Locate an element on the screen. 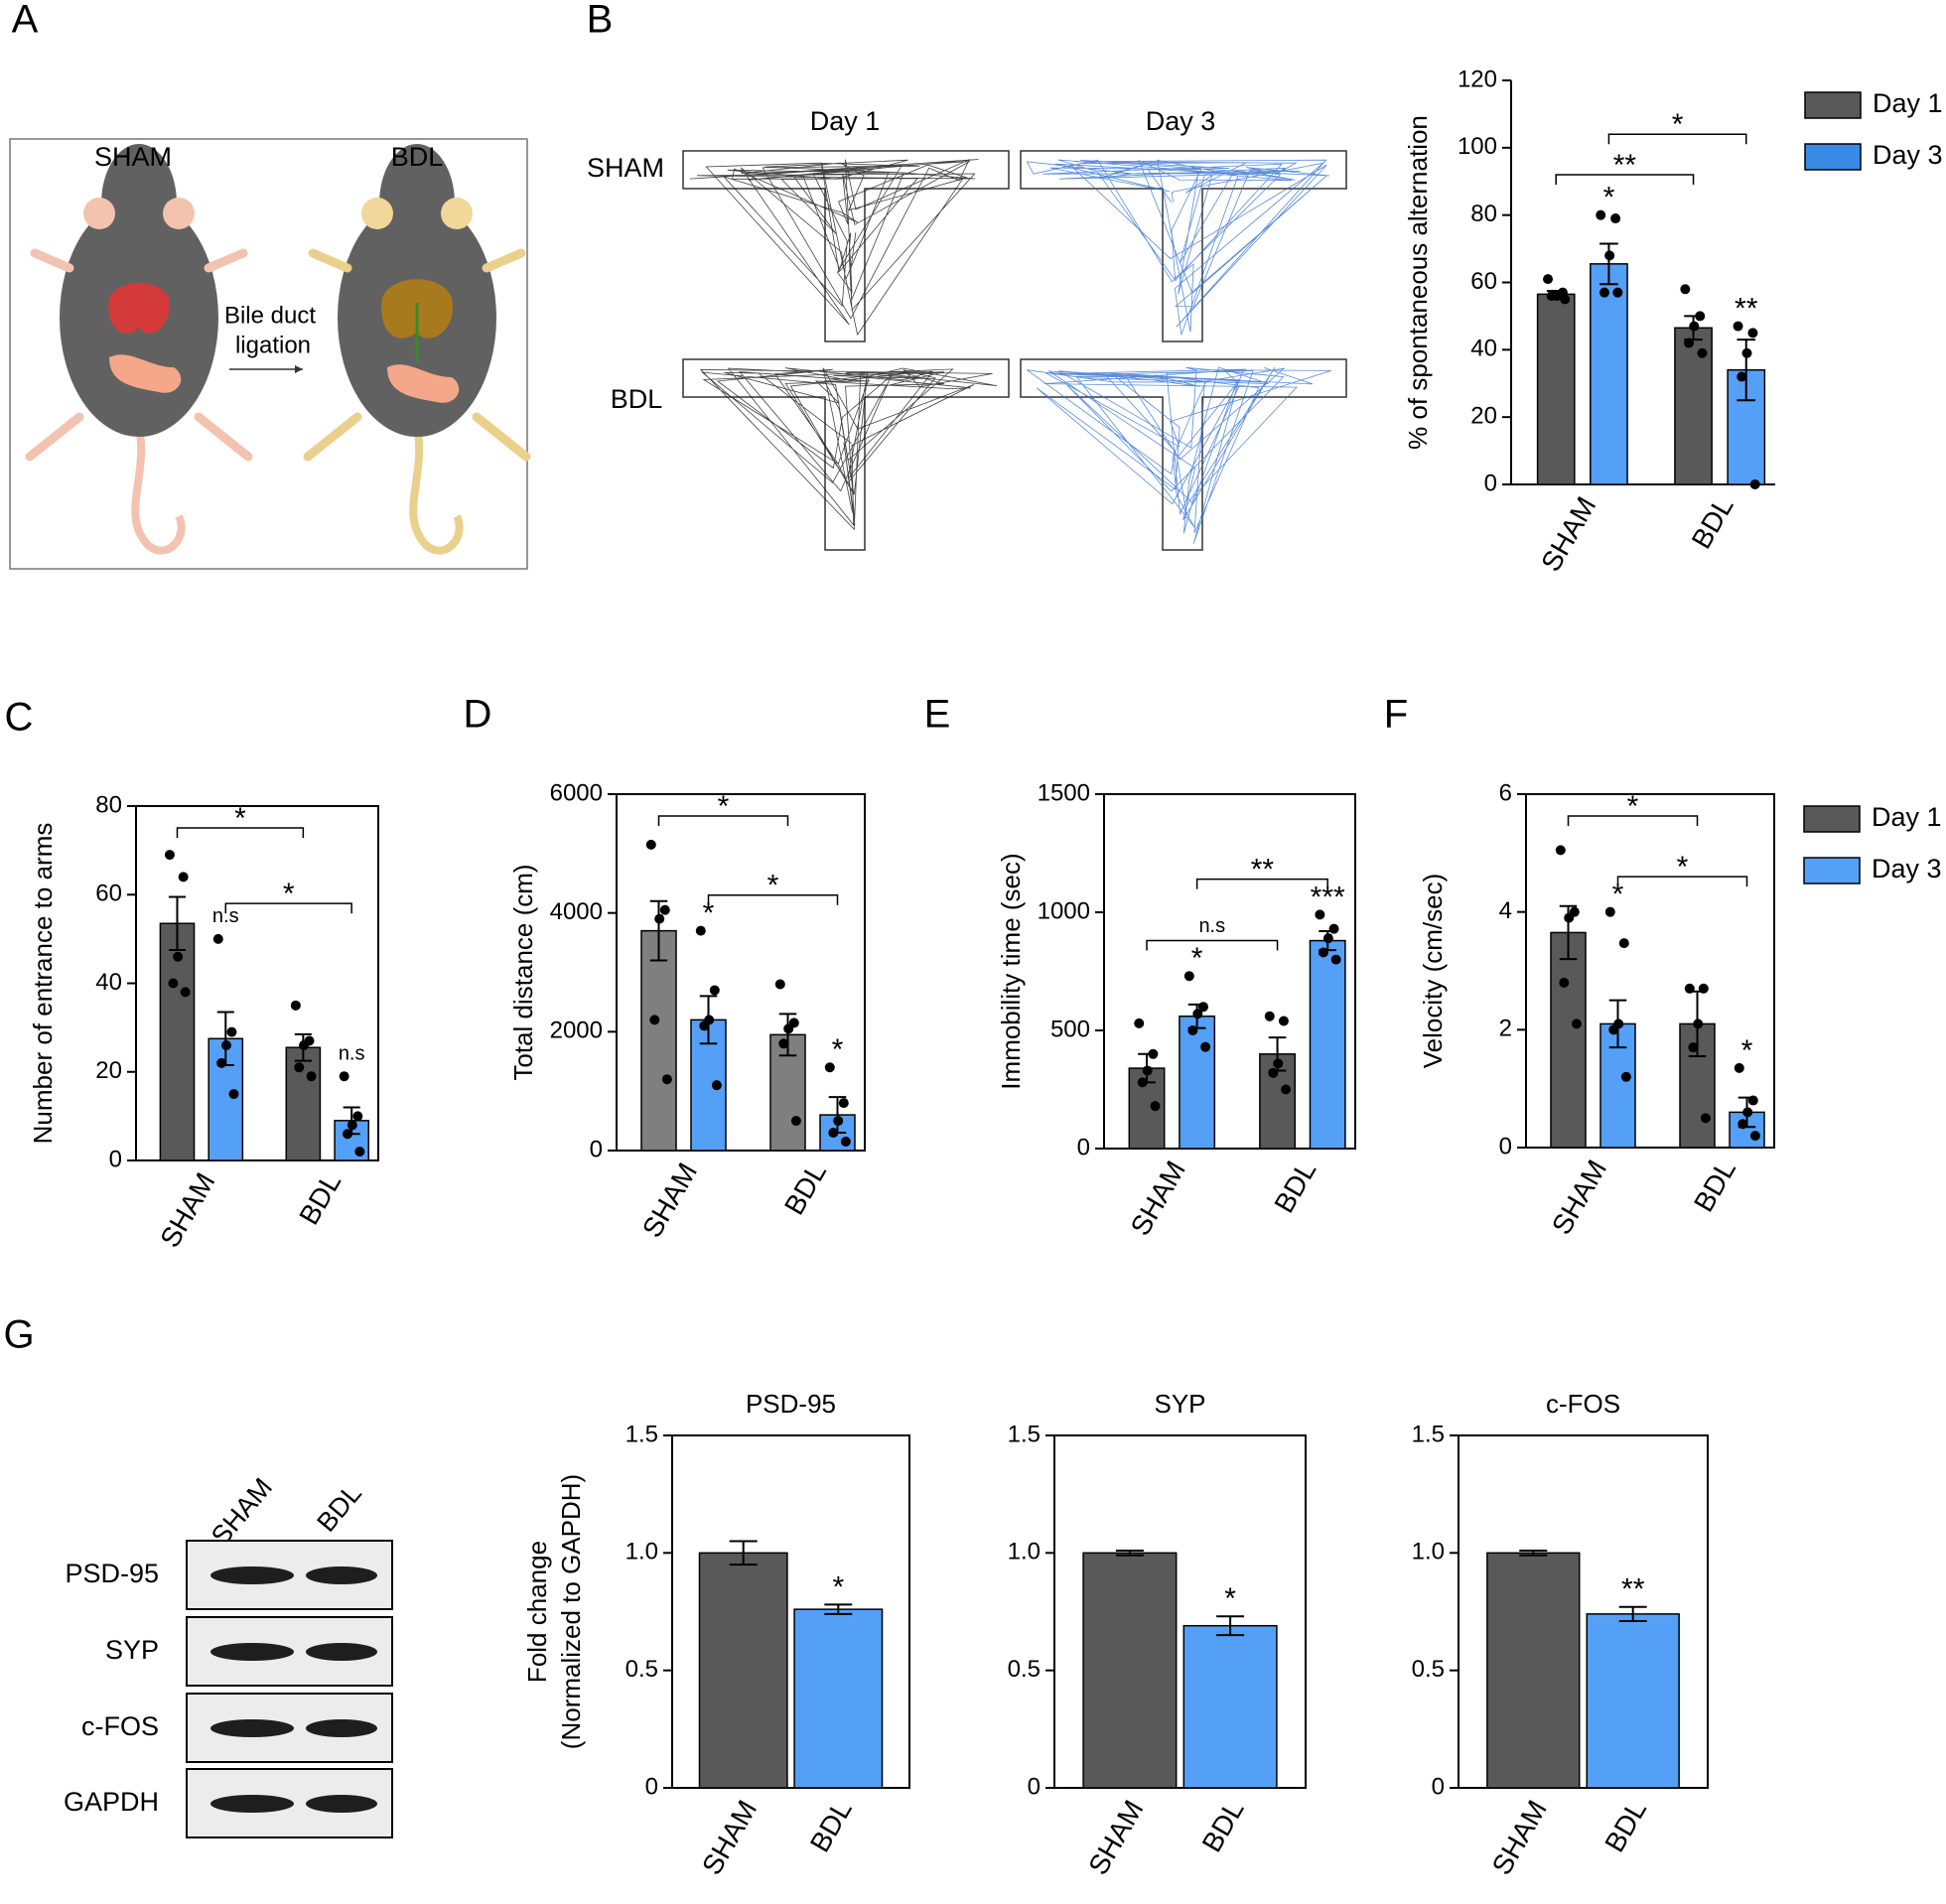 This screenshot has height=1904, width=1946. panel-letter: A is located at coordinates (25, 21).